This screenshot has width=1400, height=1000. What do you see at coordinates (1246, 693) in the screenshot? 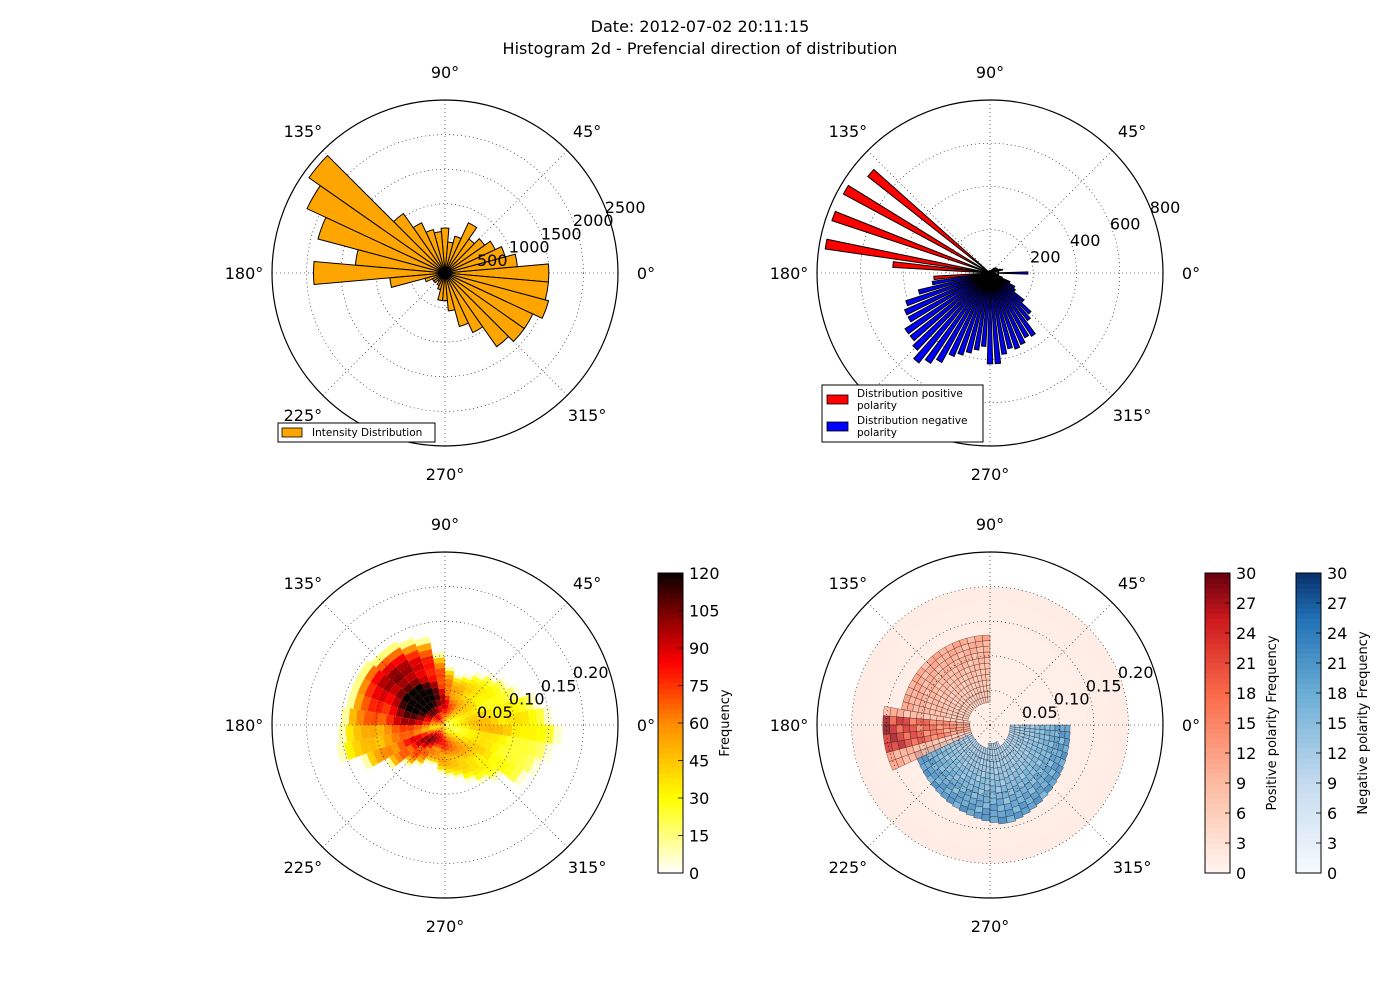
I see `colorbar-tick-label: 18` at bounding box center [1246, 693].